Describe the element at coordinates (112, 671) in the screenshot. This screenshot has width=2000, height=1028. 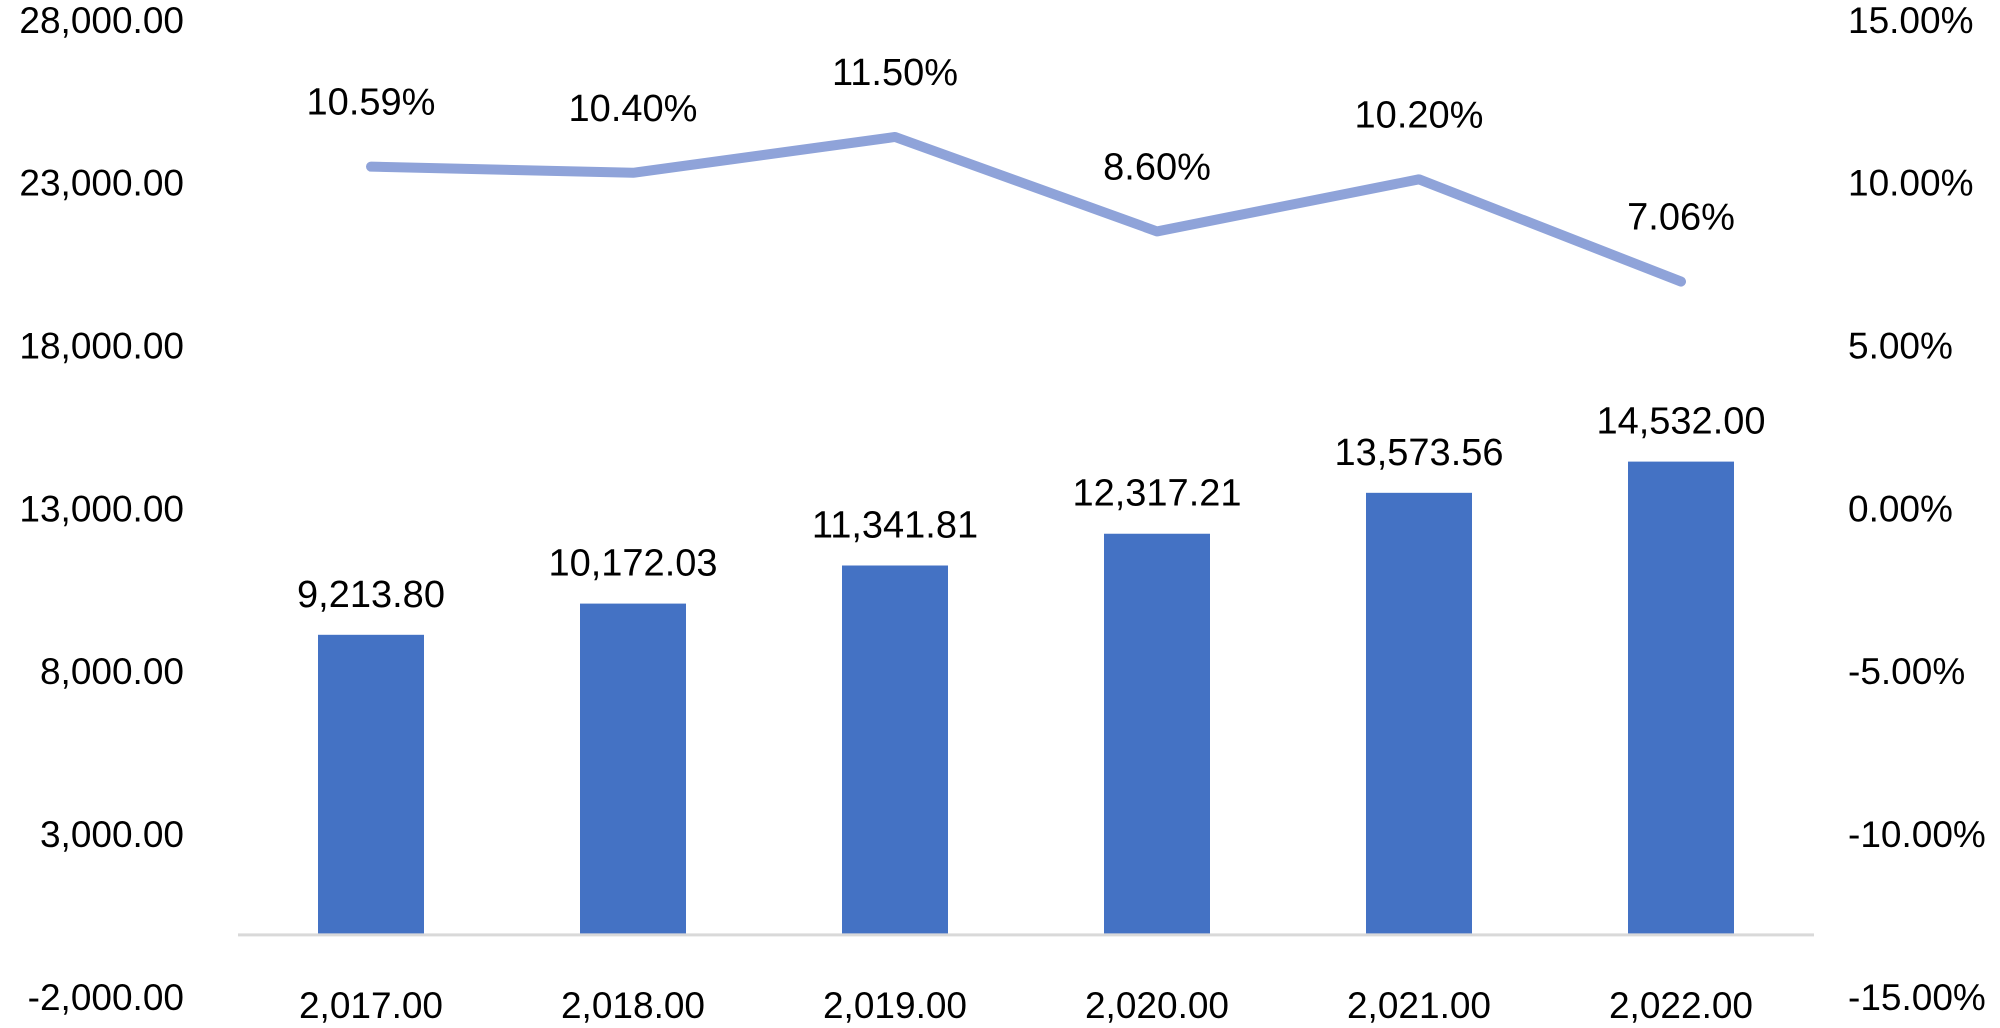
I see `left-axis-tick-label: 8,000.00` at that location.